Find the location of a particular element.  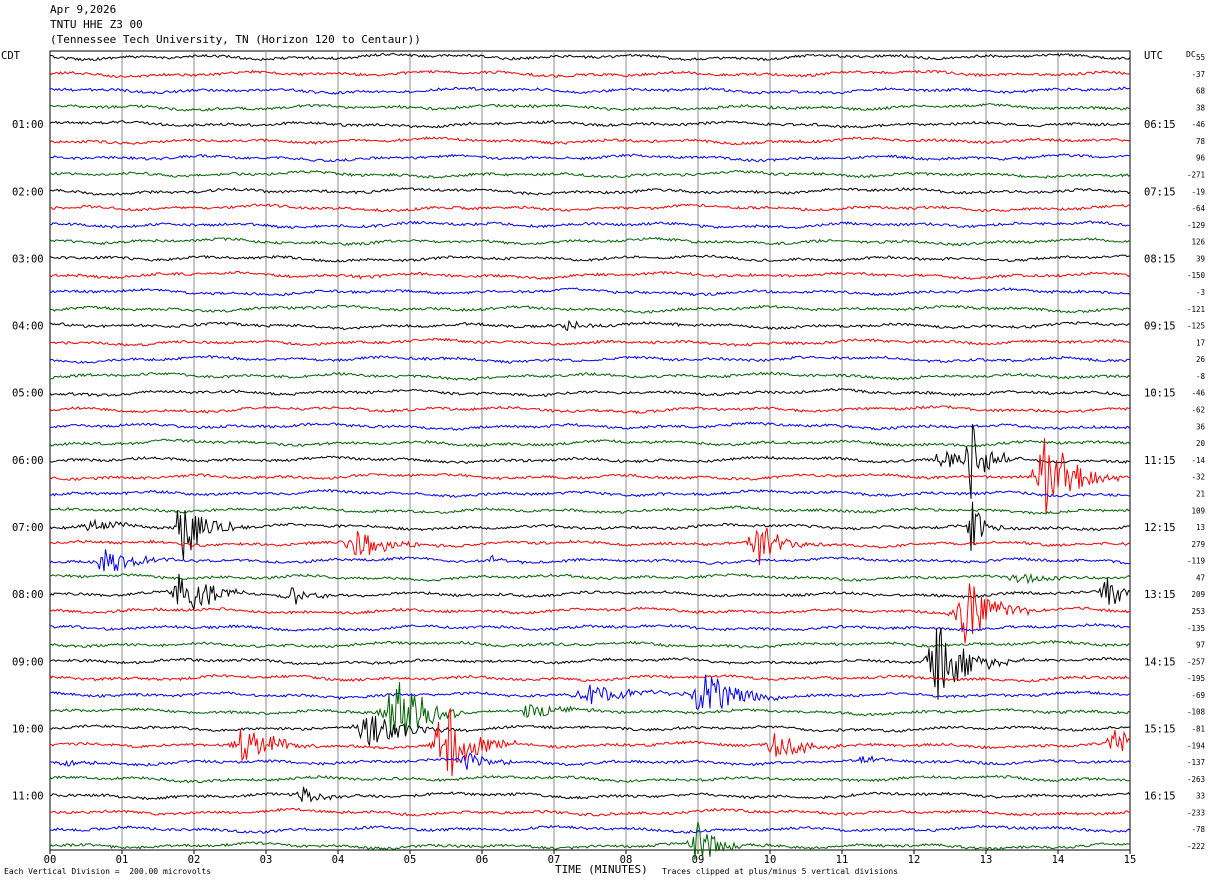

utc-time-label: 08:15 is located at coordinates (1160, 259).